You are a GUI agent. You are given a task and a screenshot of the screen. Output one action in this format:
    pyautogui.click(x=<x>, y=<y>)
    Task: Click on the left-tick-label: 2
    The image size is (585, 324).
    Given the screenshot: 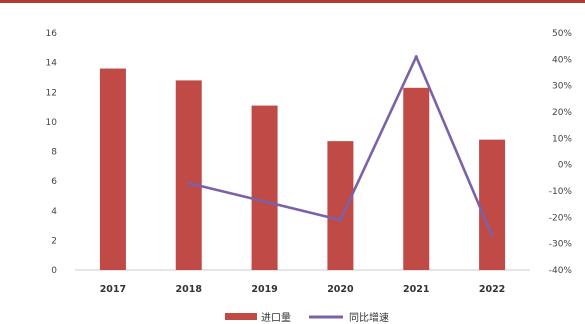 What is the action you would take?
    pyautogui.click(x=54, y=241)
    